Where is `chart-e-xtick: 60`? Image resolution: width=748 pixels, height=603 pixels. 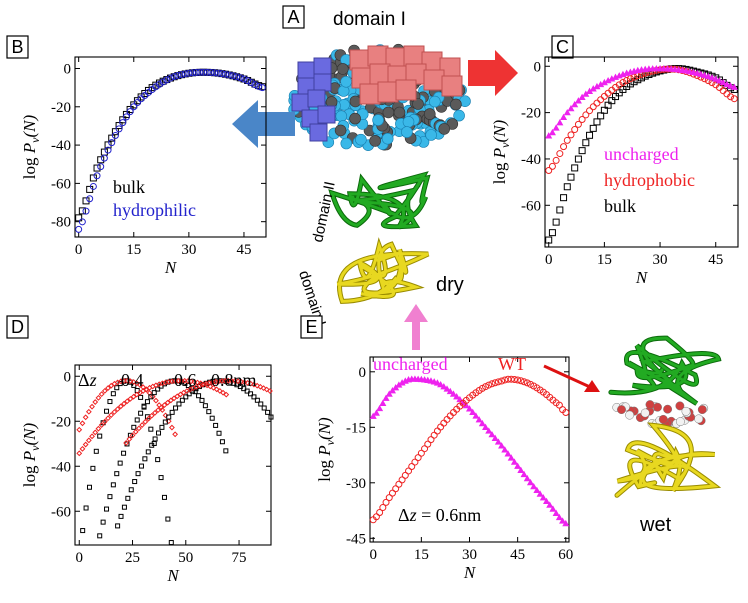 chart-e-xtick: 60 is located at coordinates (565, 555).